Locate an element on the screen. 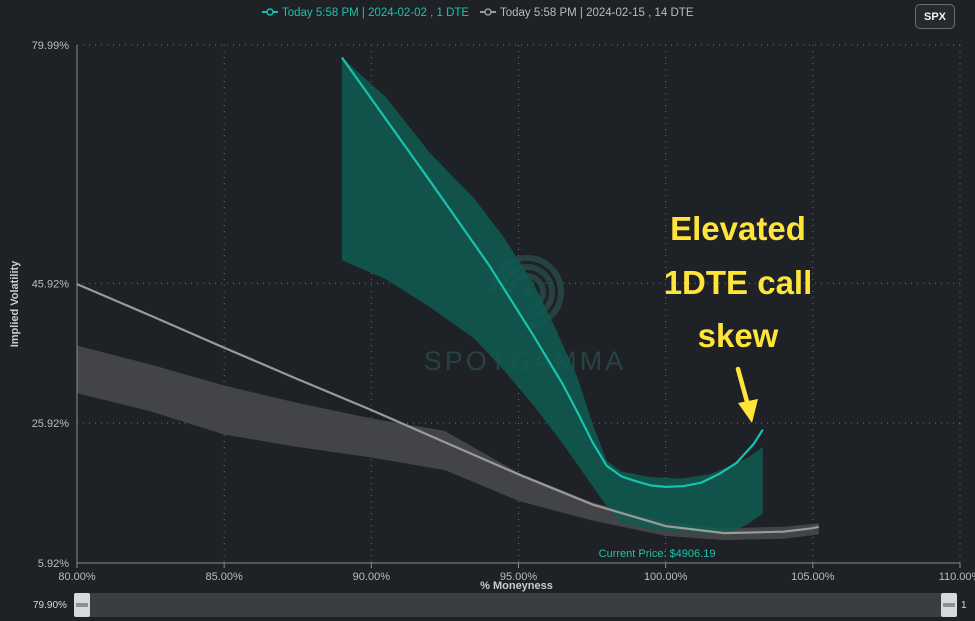  annotation-line: skew is located at coordinates (738, 335).